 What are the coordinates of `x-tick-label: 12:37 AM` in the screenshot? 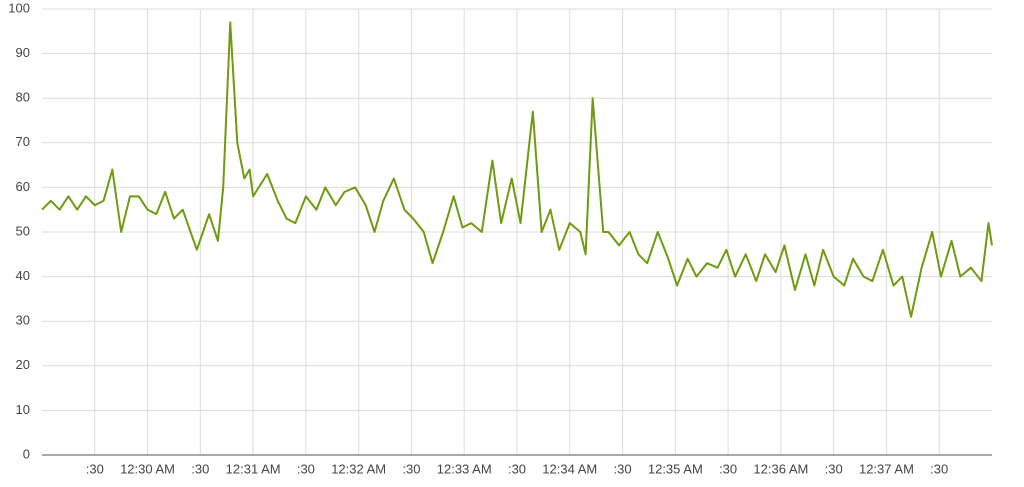 It's located at (886, 468).